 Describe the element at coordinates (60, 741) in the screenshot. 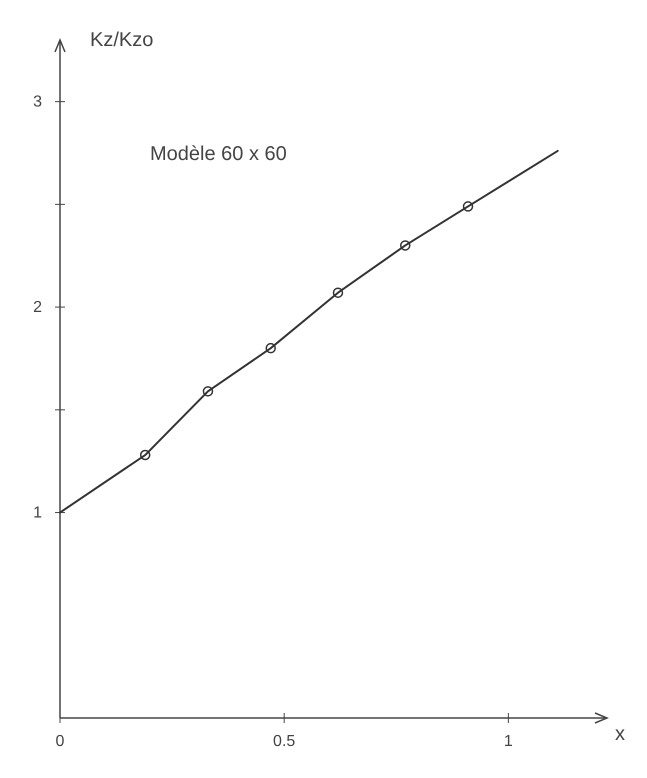

I see `x-tick-label: 0` at that location.